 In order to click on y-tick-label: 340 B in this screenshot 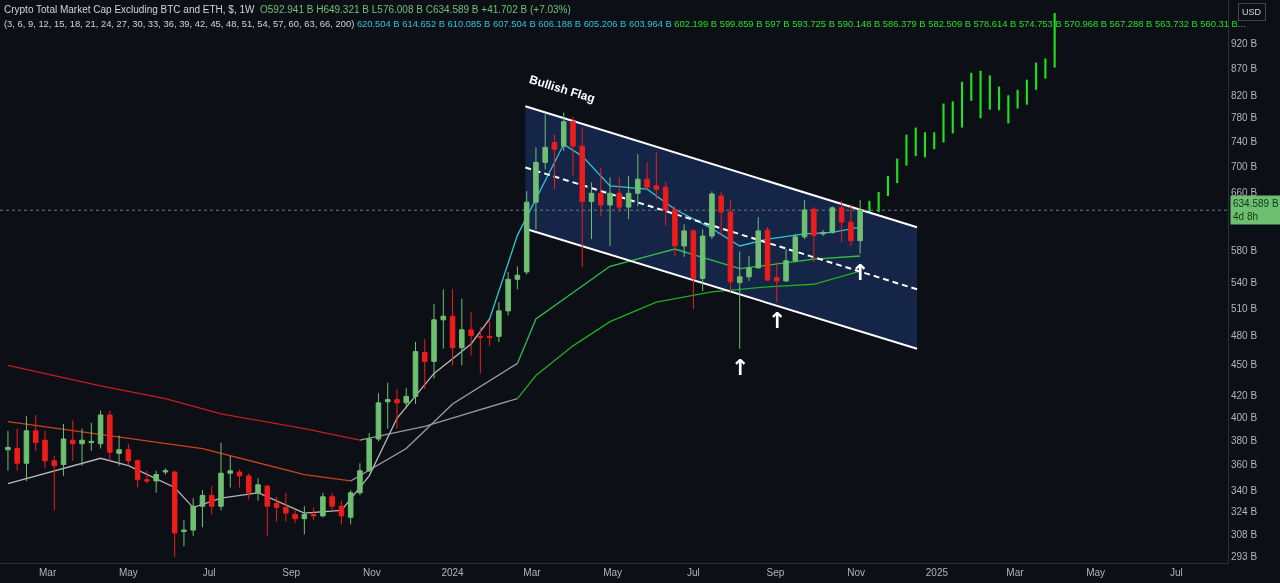, I will do `click(1244, 490)`.